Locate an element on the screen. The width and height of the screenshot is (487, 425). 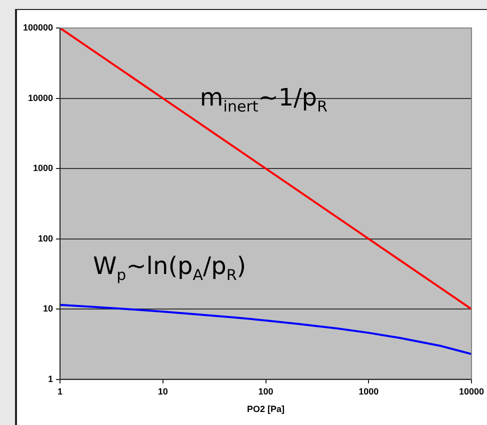
x-tick-label: 10000 is located at coordinates (471, 391).